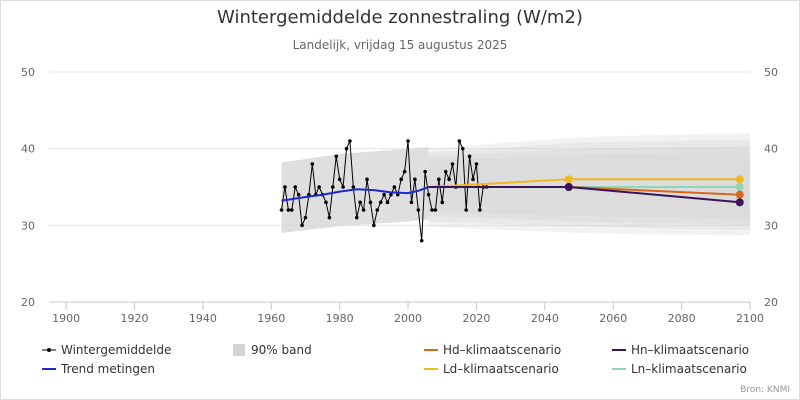  I want to click on y-tick-label-left: 40, so click(28, 149).